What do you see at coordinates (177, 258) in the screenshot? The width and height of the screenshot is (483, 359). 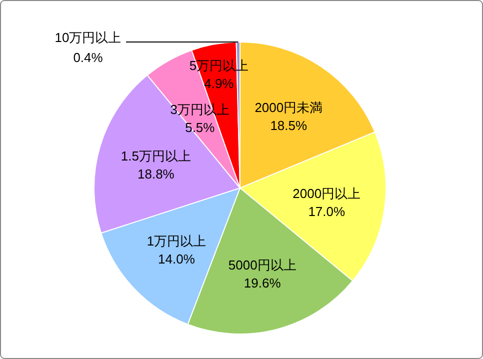 I see `data-label: 14.0%` at bounding box center [177, 258].